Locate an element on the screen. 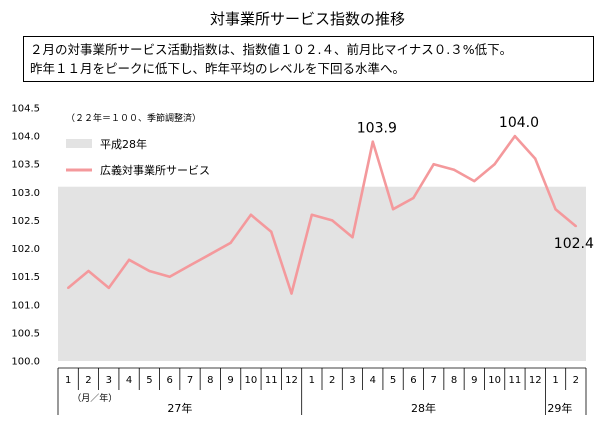 Image resolution: width=615 pixels, height=426 pixels. y-tick-label: 104.0 is located at coordinates (25, 137).